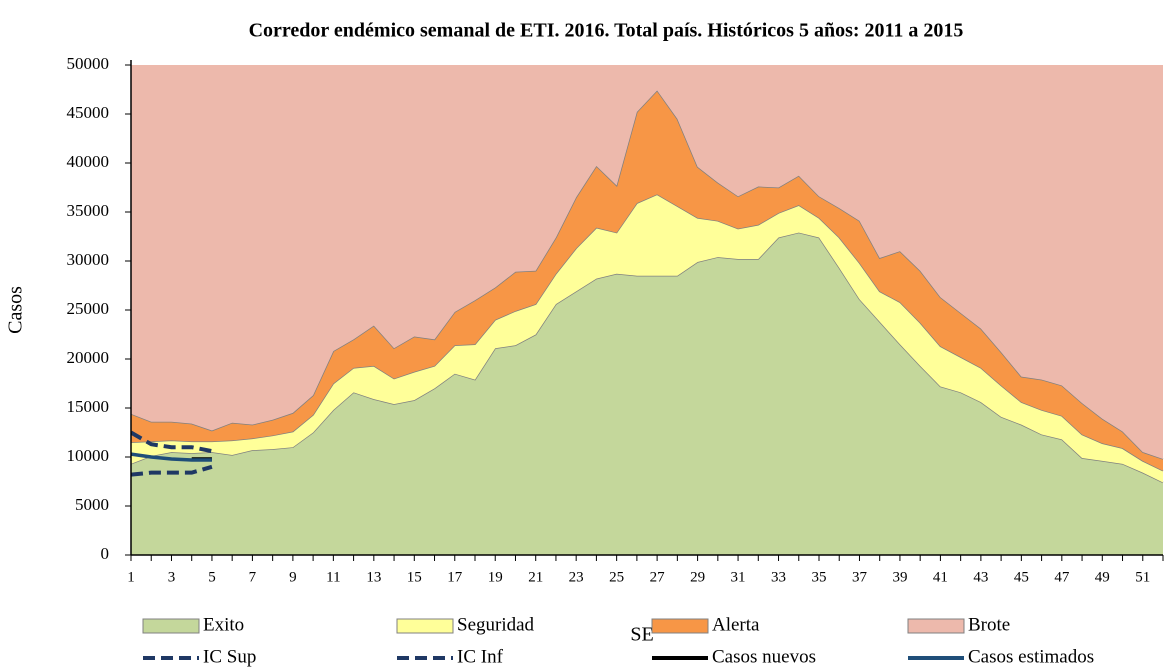 Image resolution: width=1164 pixels, height=668 pixels. I want to click on x-tick-label: 37, so click(860, 577).